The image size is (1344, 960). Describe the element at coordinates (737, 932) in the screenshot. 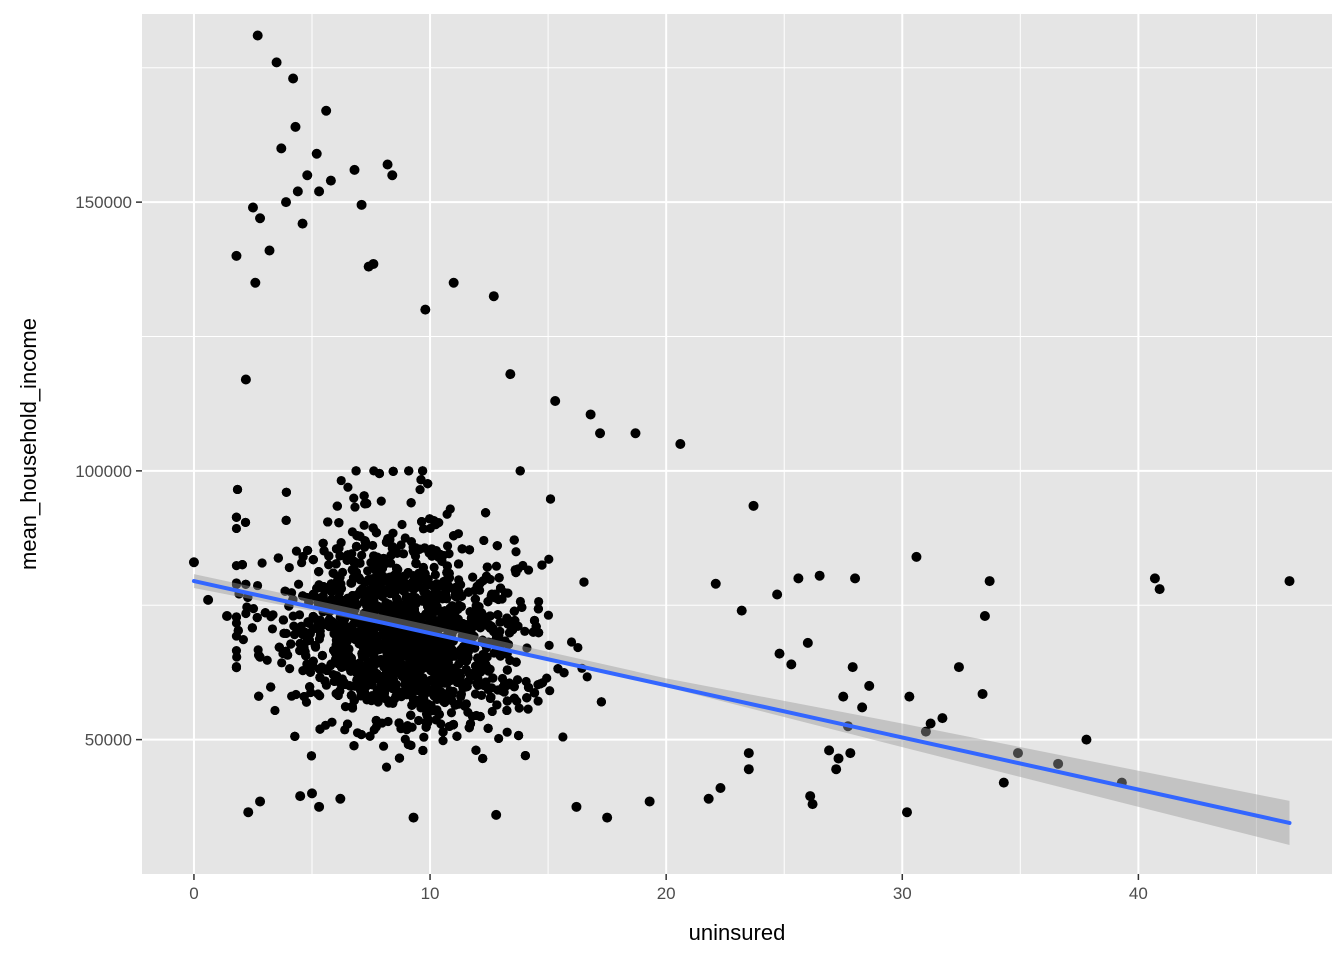

I see `x-axis-title: uninsured` at that location.